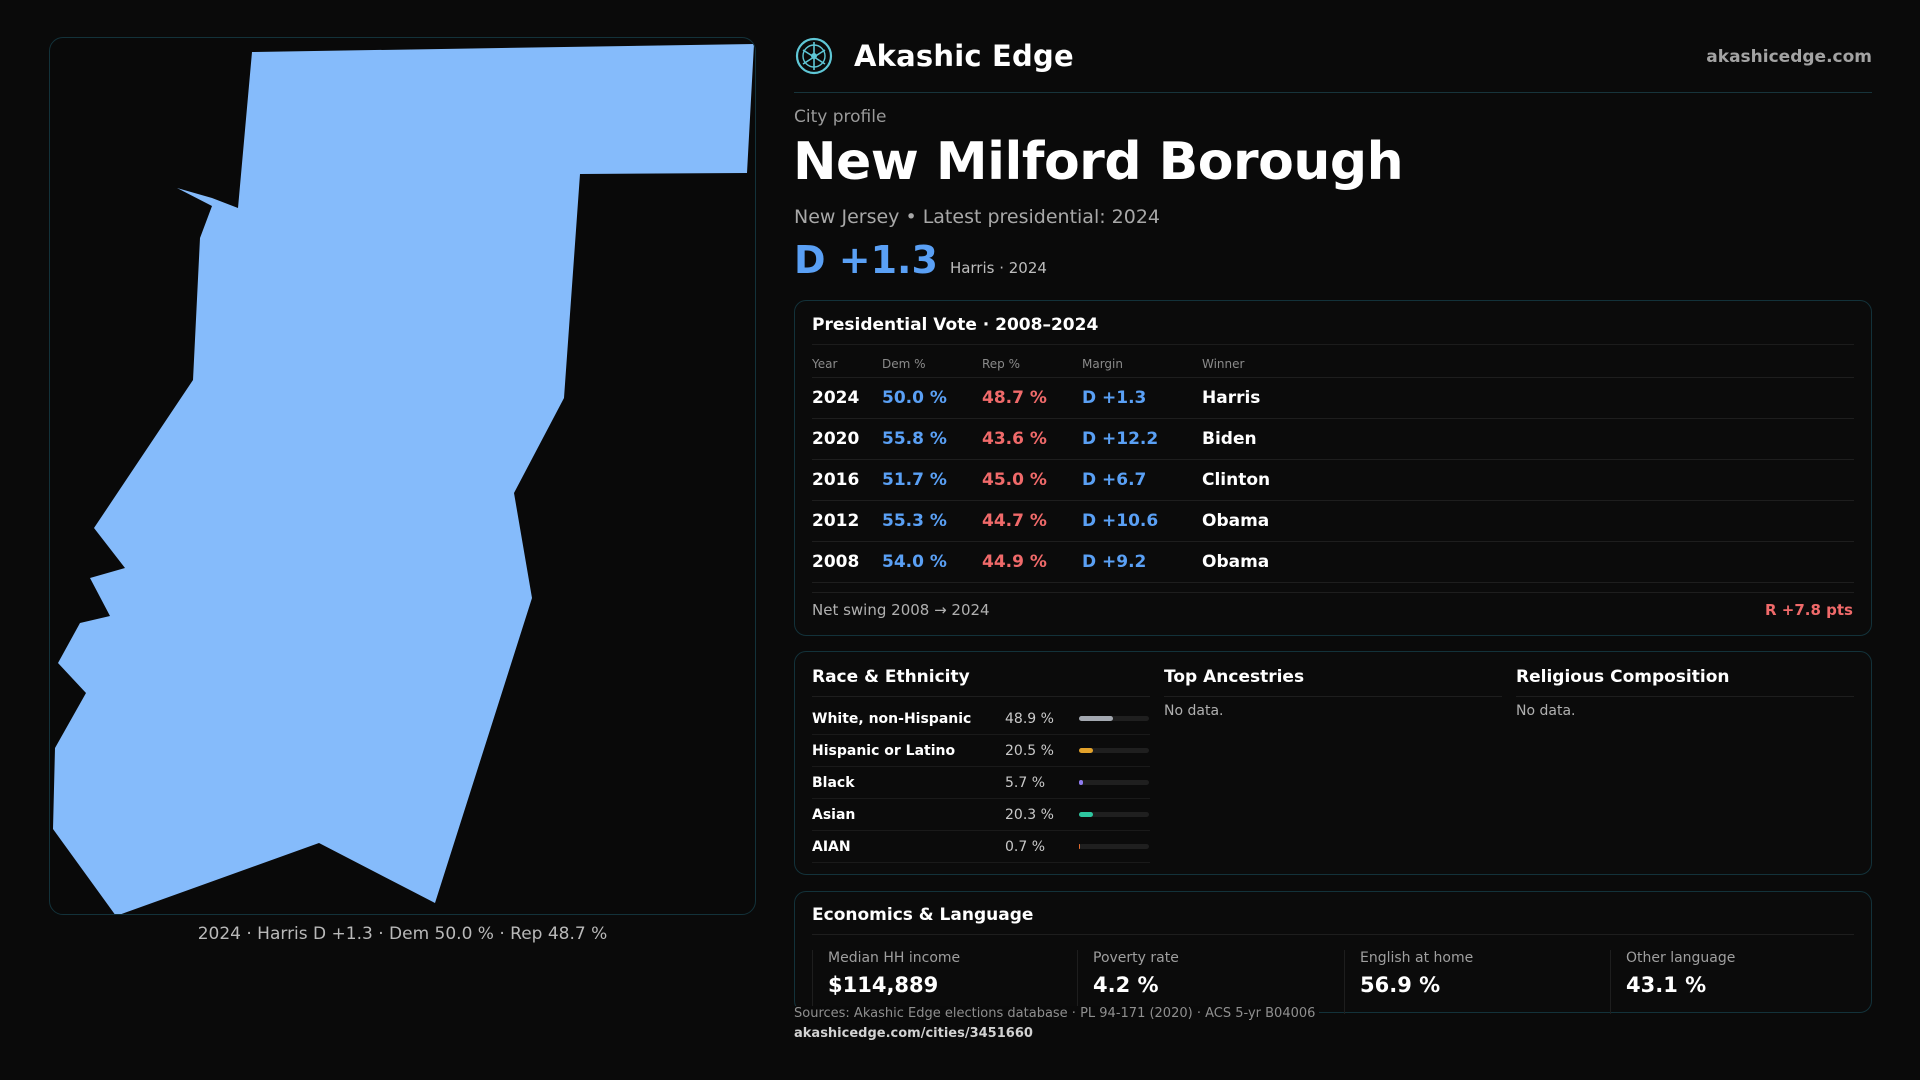 The height and width of the screenshot is (1080, 1920). I want to click on race-row: White, non-Hispanic 48.9 %, so click(981, 719).